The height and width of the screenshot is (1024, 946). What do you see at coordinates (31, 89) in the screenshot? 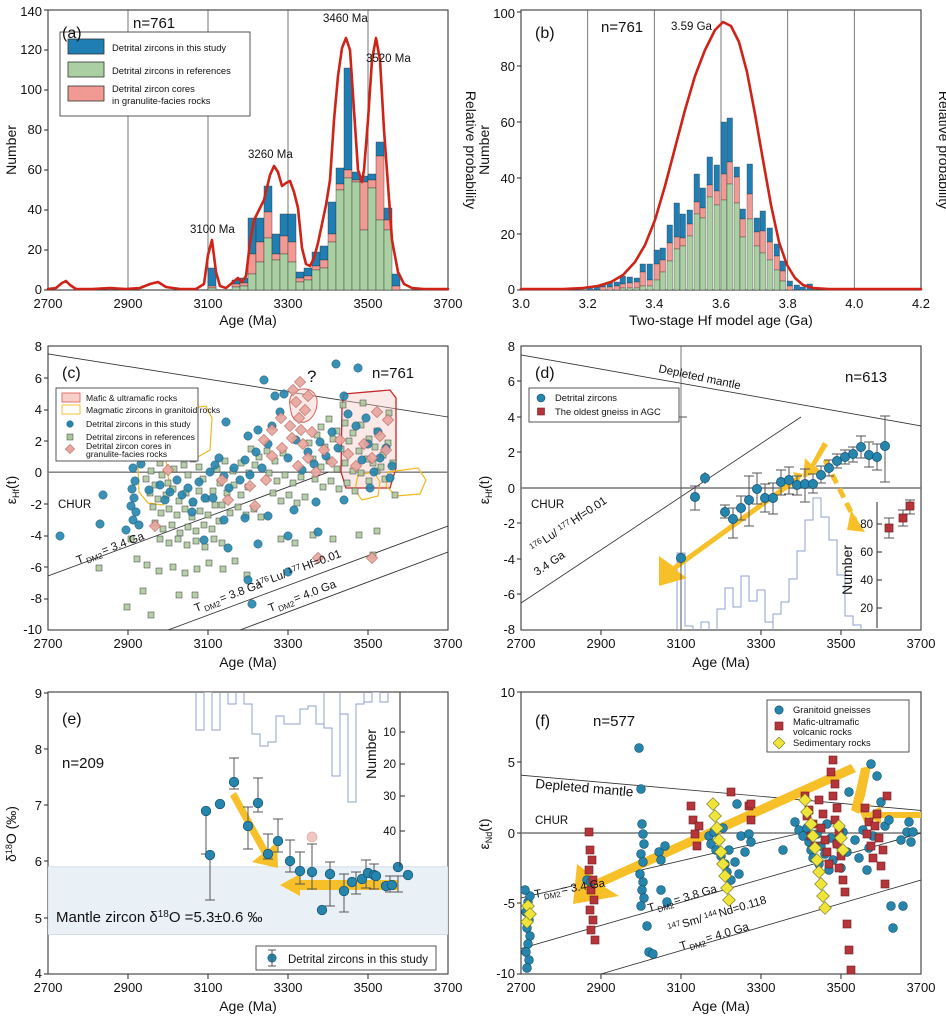
I see `svg-text: 100` at bounding box center [31, 89].